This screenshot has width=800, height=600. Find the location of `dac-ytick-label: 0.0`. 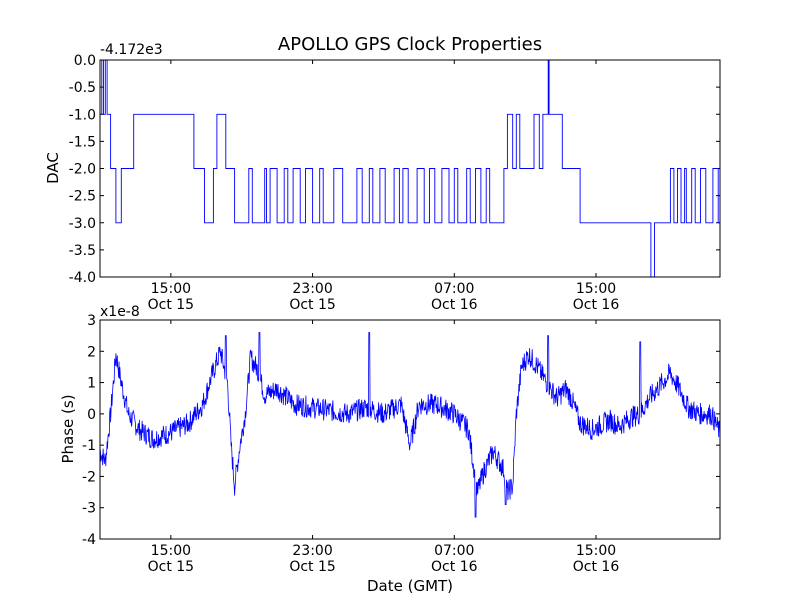

dac-ytick-label: 0.0 is located at coordinates (85, 61).